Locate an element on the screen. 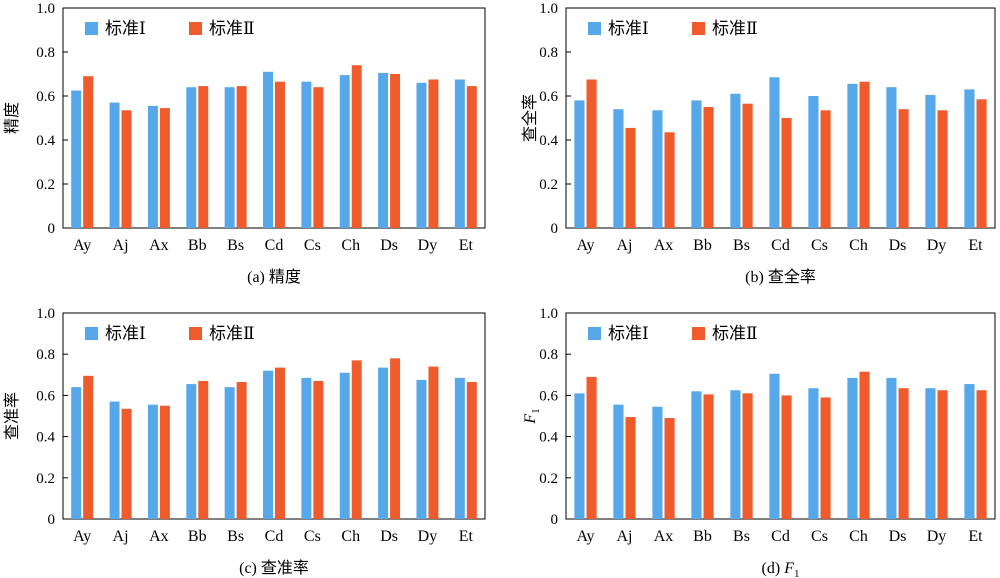  x-tick-label: Bb is located at coordinates (197, 245).